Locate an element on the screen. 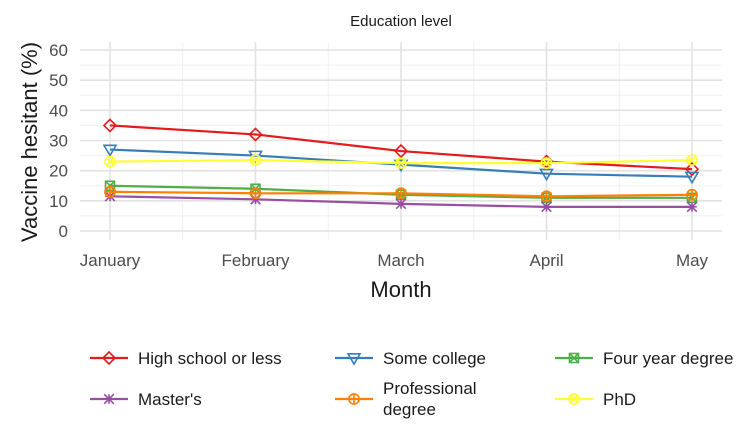 The height and width of the screenshot is (435, 750). legend-item-four-year-degree: Four year degree is located at coordinates (644, 358).